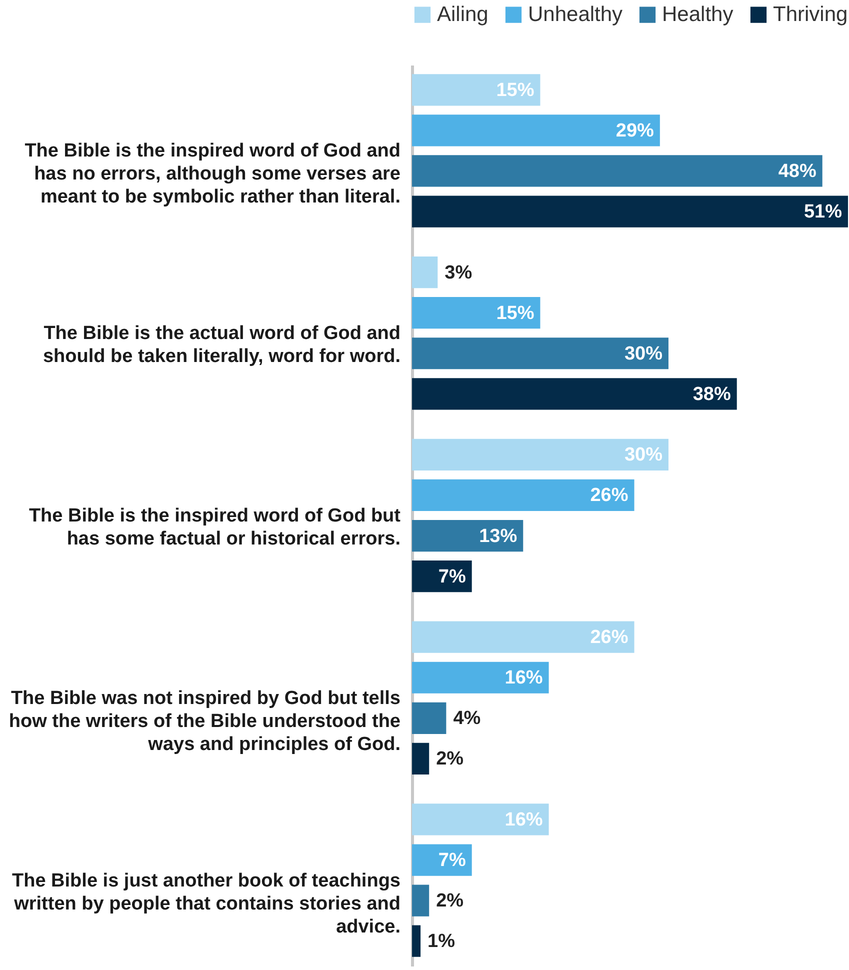  What do you see at coordinates (711, 394) in the screenshot?
I see `data-label: 38%` at bounding box center [711, 394].